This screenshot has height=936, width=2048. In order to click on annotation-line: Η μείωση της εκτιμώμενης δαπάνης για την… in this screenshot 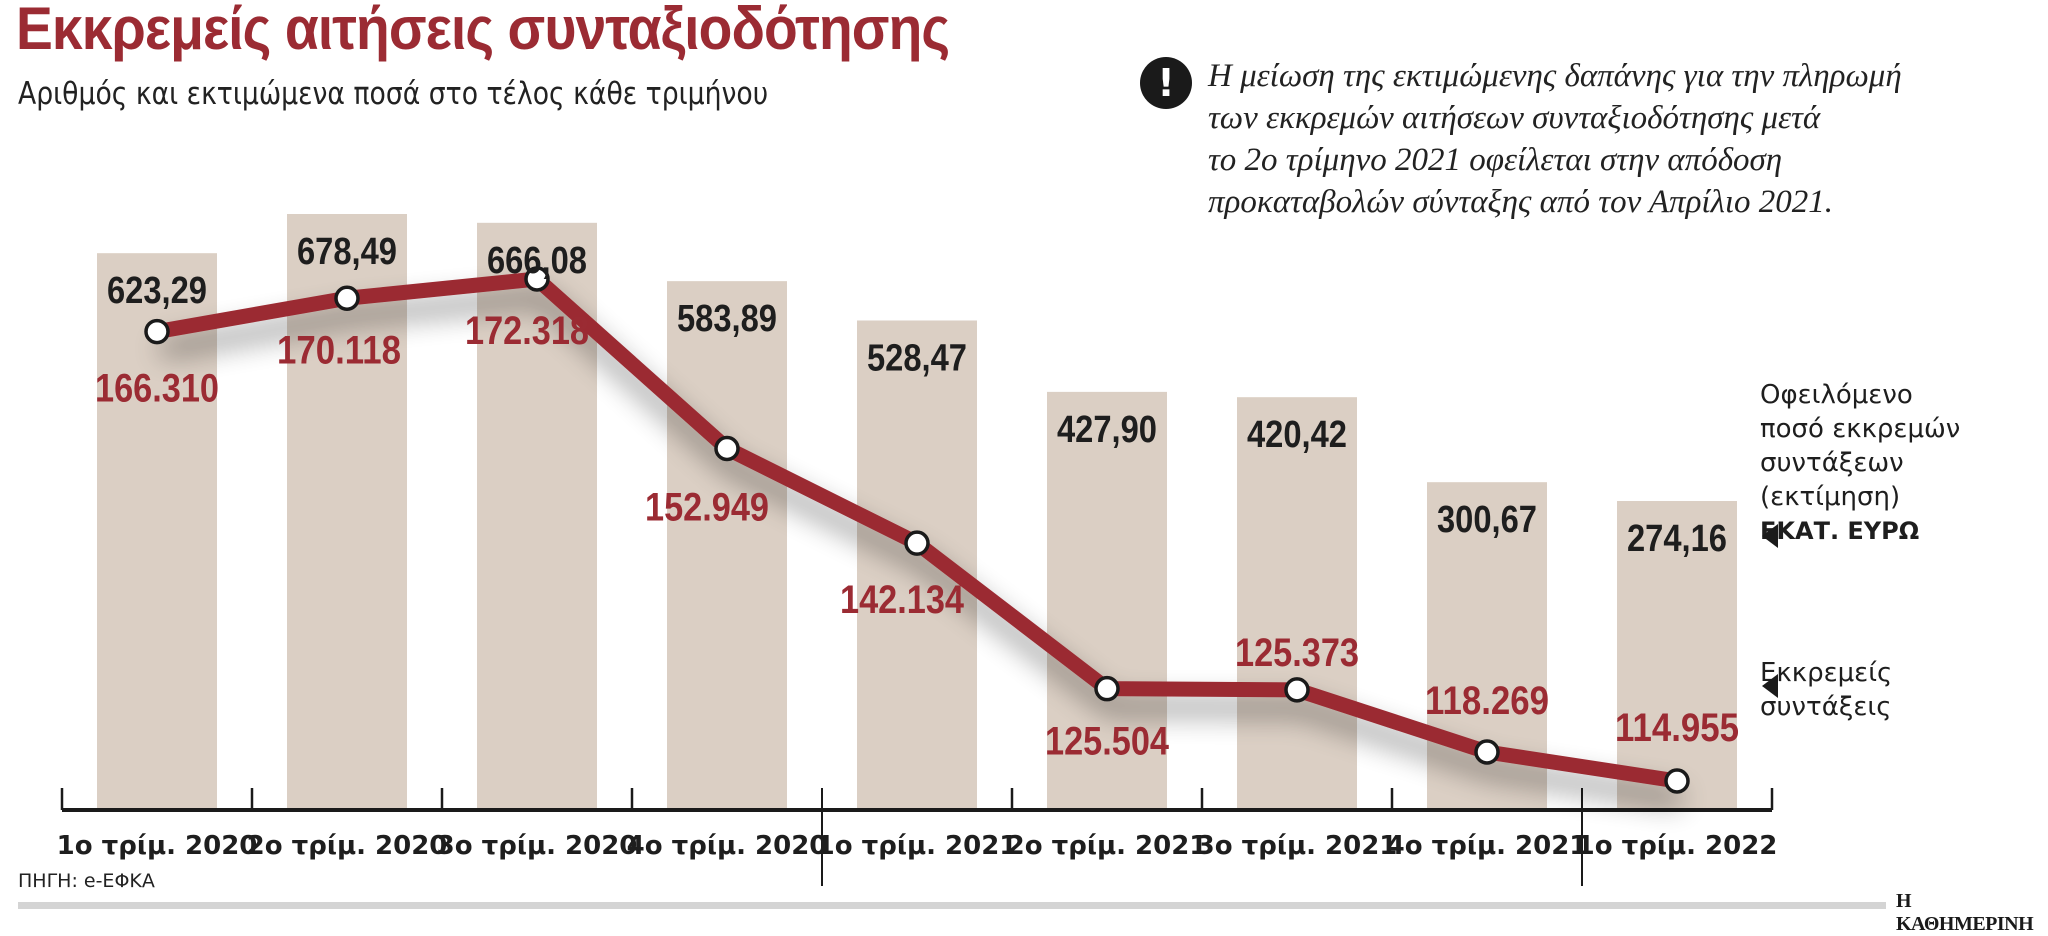, I will do `click(1555, 76)`.